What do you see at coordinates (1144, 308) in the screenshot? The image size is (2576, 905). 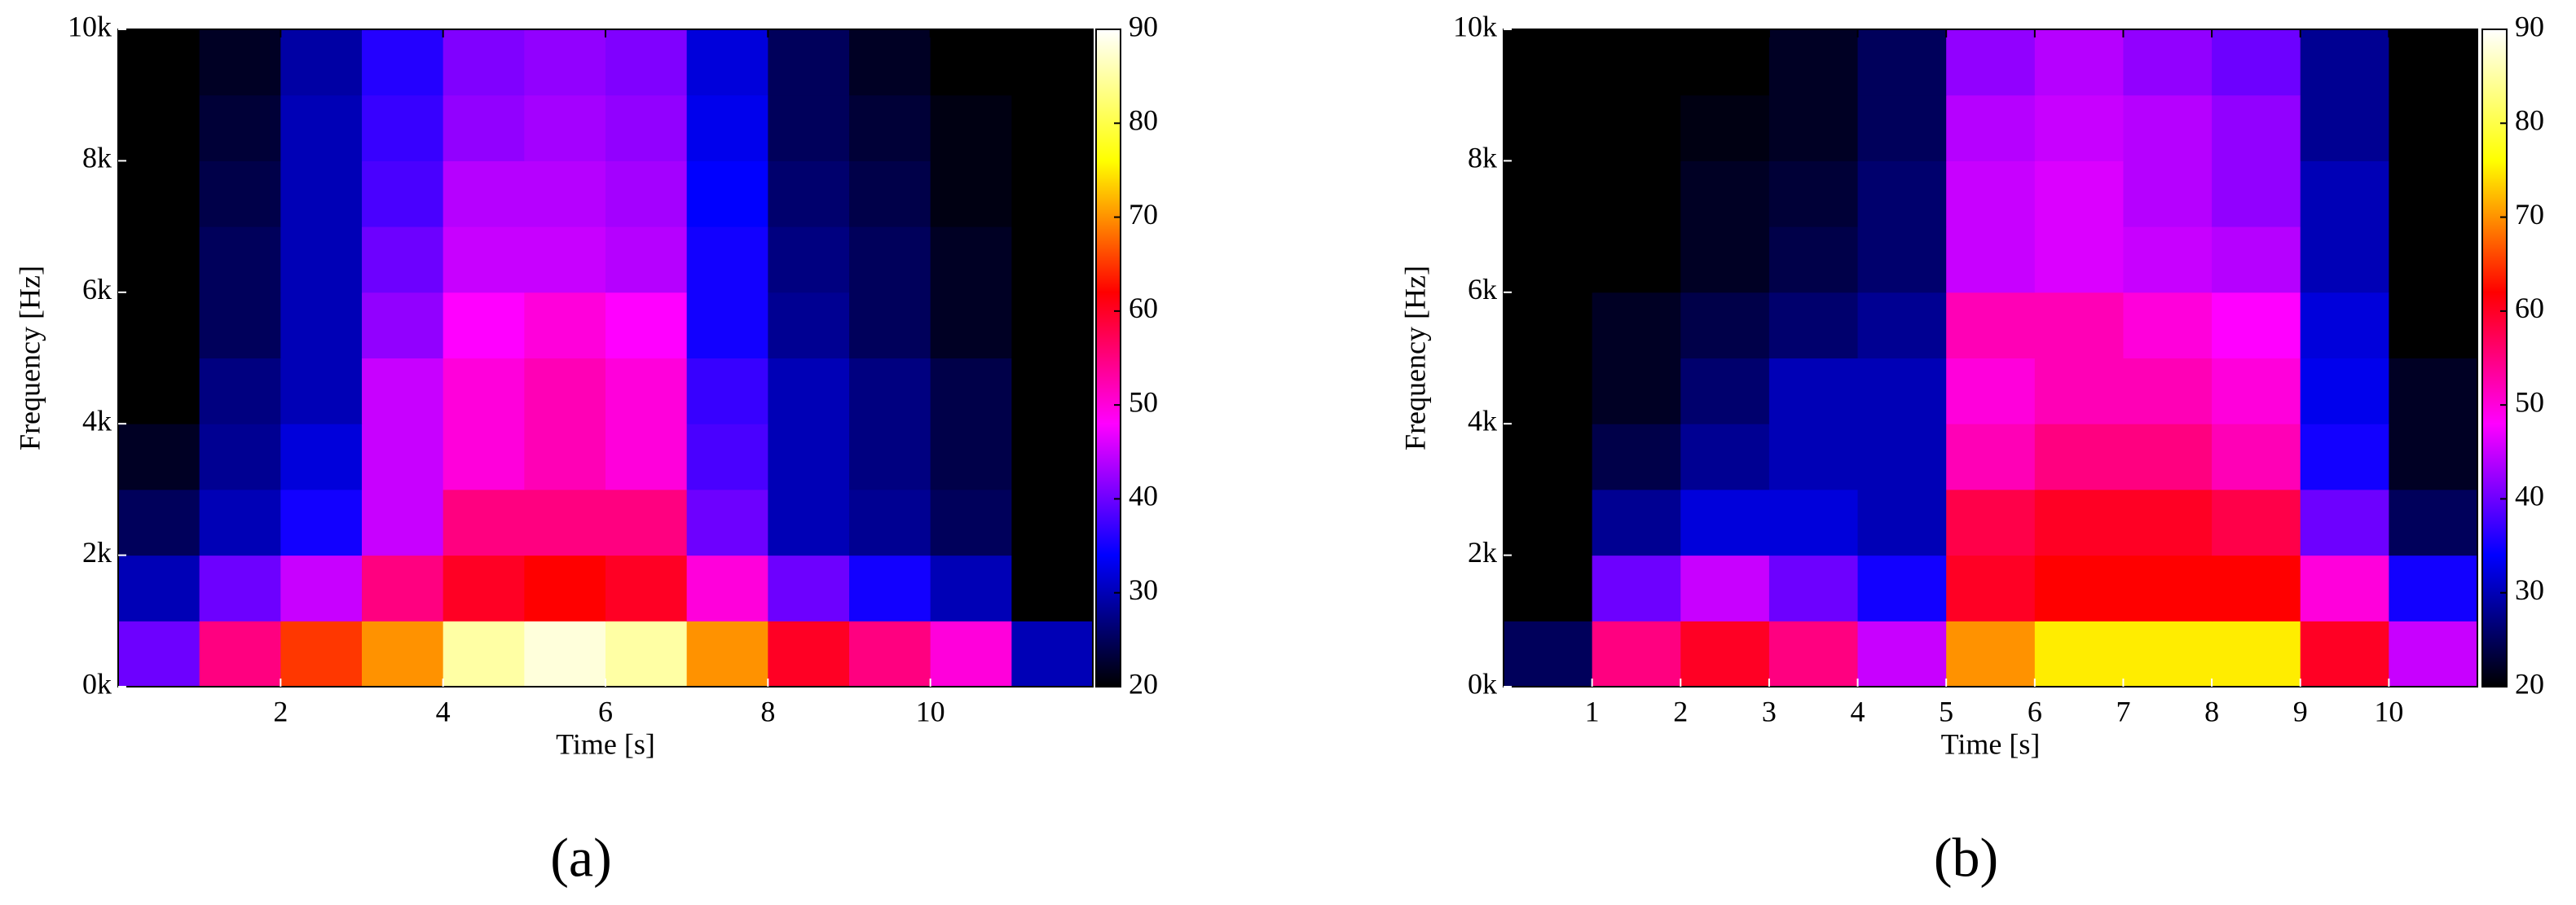 I see `colorbar-tick-label: 60` at bounding box center [1144, 308].